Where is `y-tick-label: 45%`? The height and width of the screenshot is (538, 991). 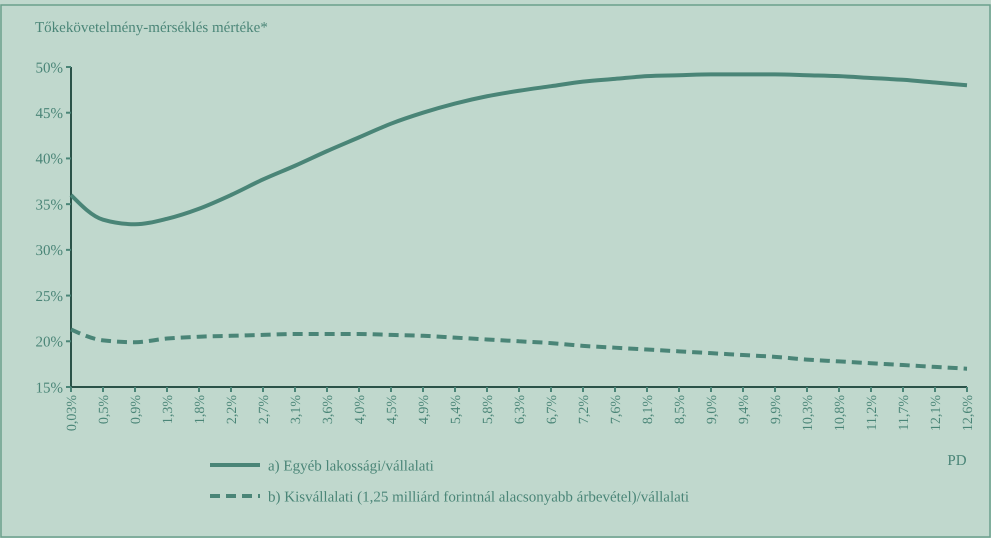 y-tick-label: 45% is located at coordinates (49, 114).